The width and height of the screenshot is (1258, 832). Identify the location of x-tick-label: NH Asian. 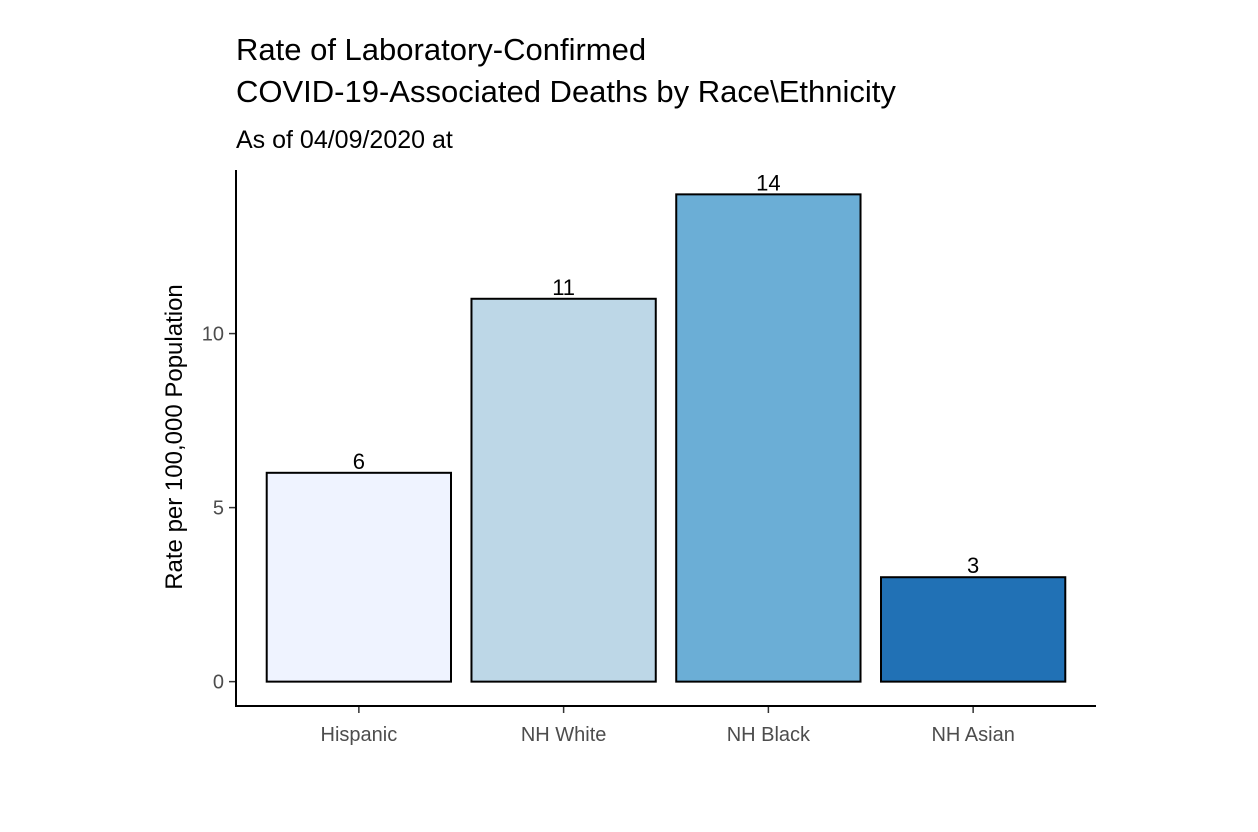
(972, 735).